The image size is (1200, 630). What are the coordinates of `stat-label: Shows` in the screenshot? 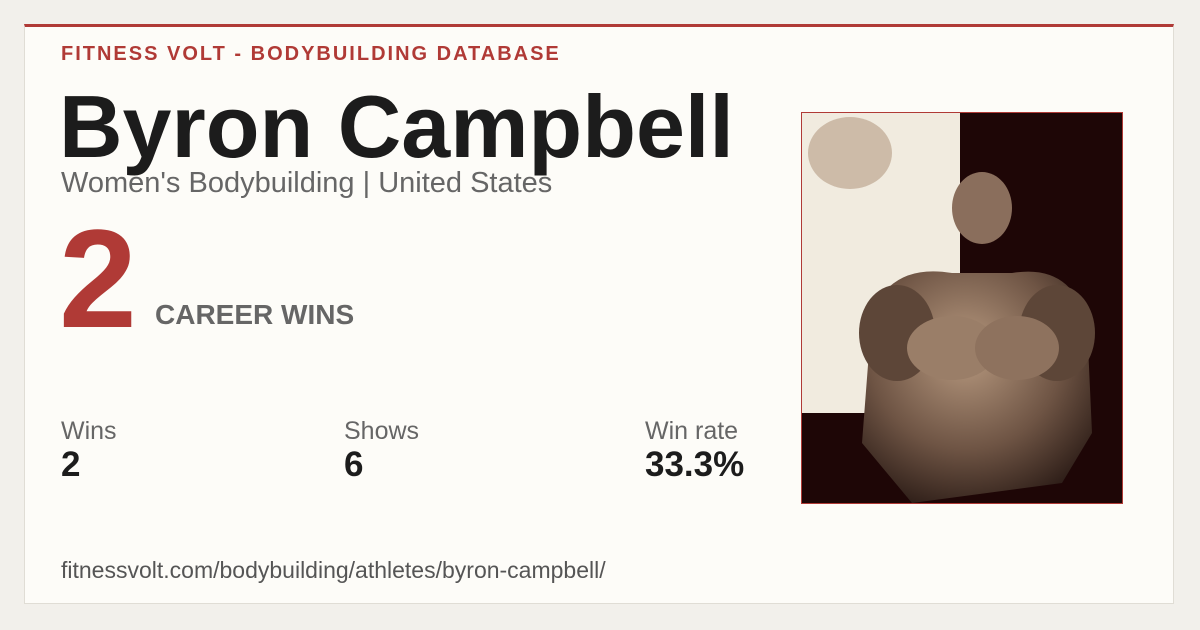 It's located at (382, 431).